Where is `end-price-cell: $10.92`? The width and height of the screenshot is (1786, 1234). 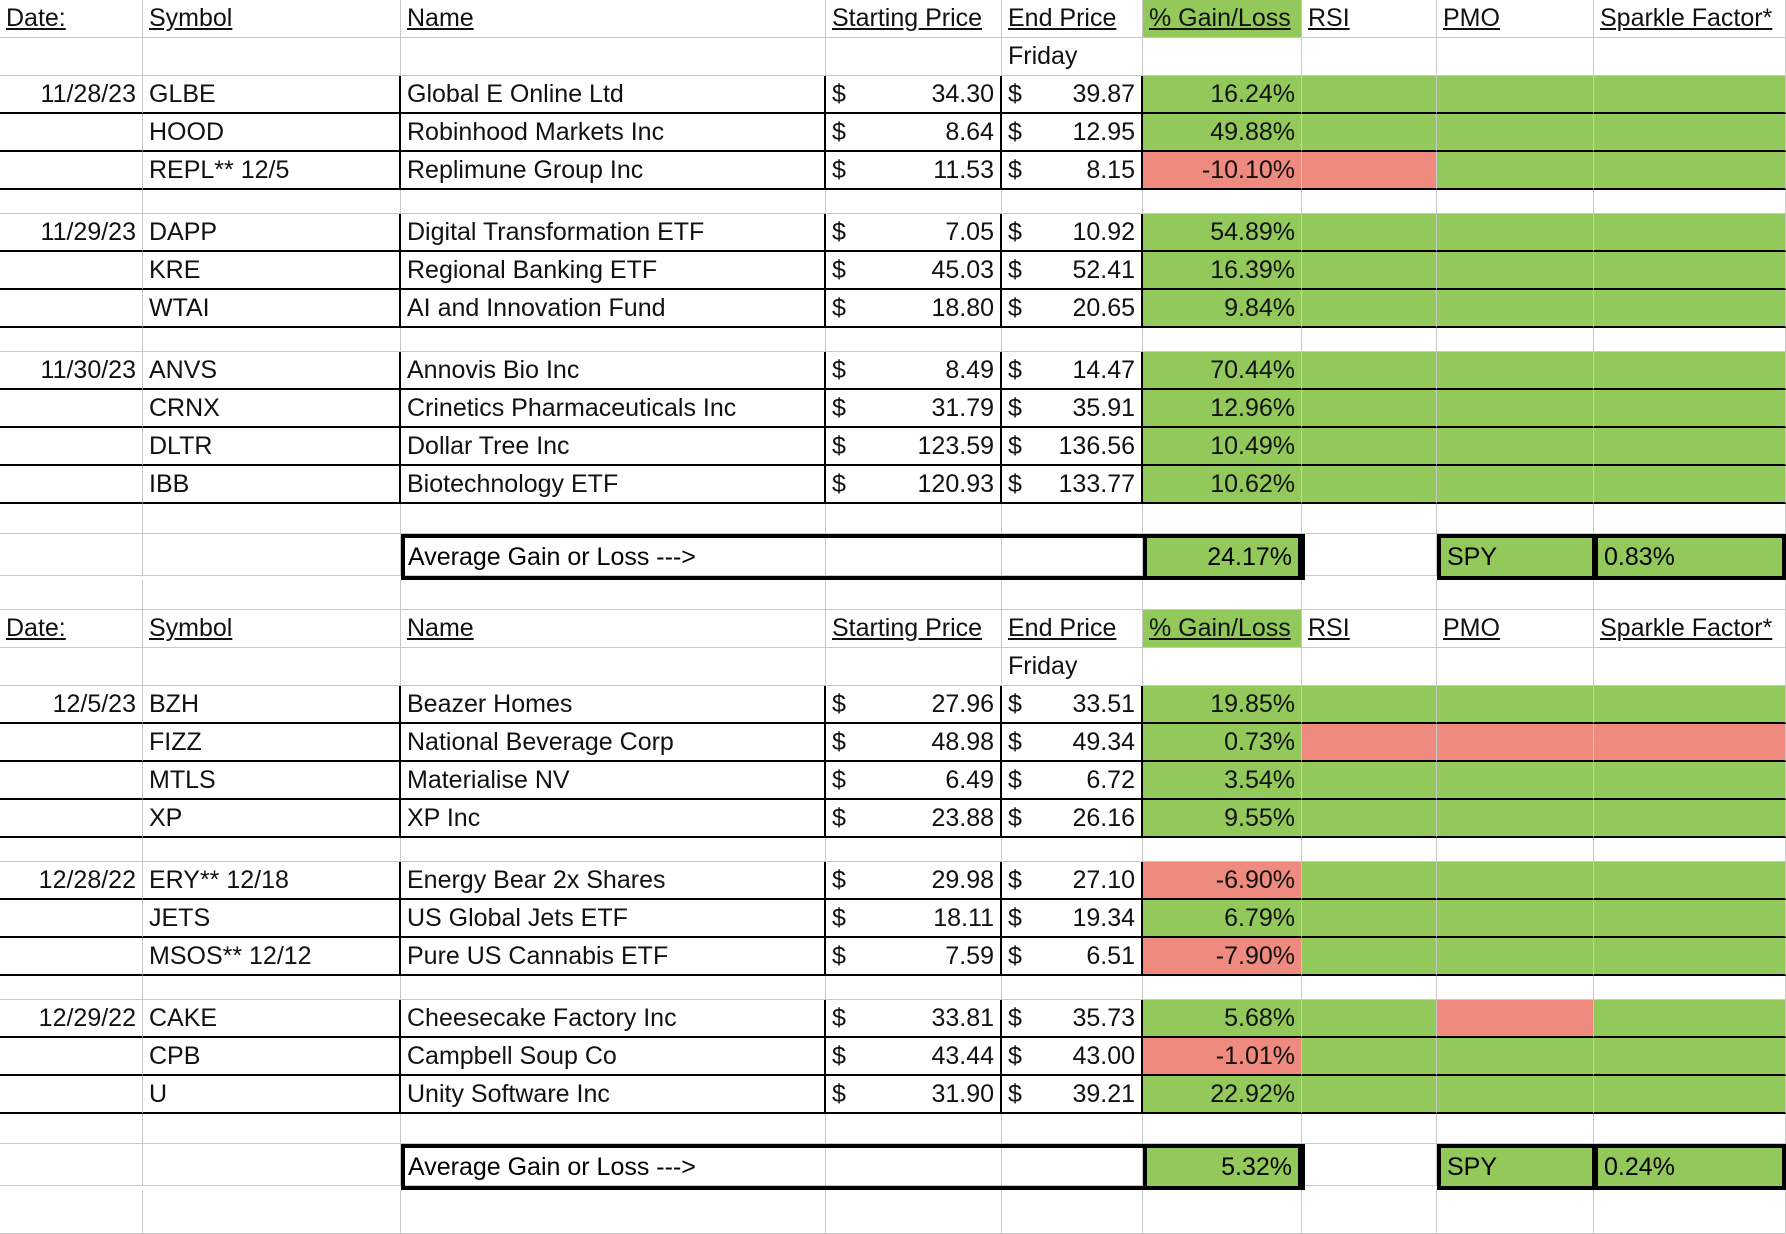
end-price-cell: $10.92 is located at coordinates (1072, 233).